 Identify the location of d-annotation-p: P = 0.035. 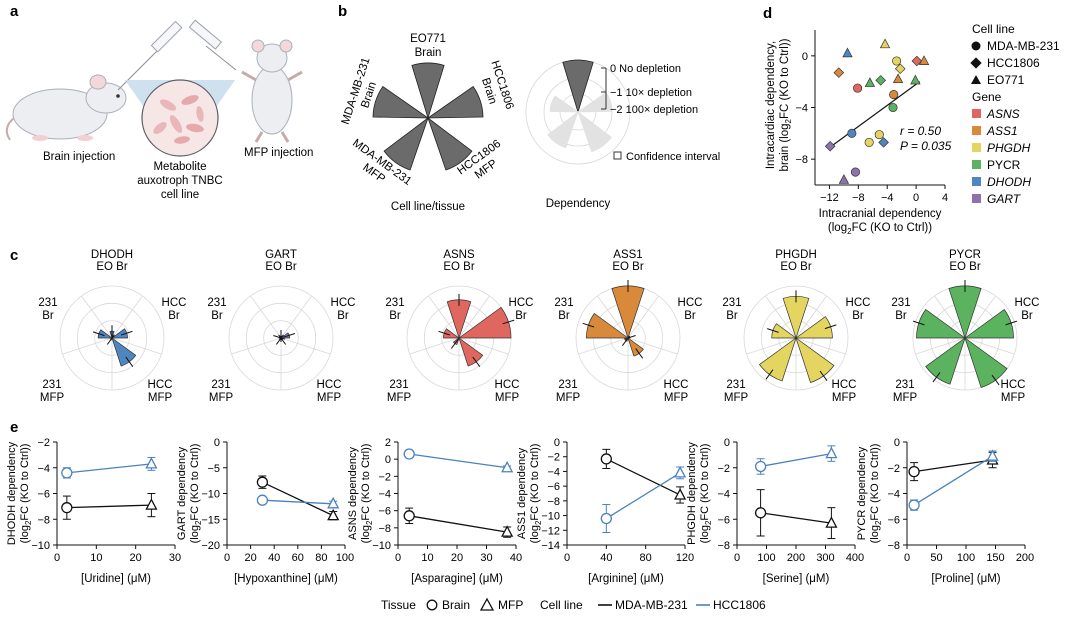
(926, 146).